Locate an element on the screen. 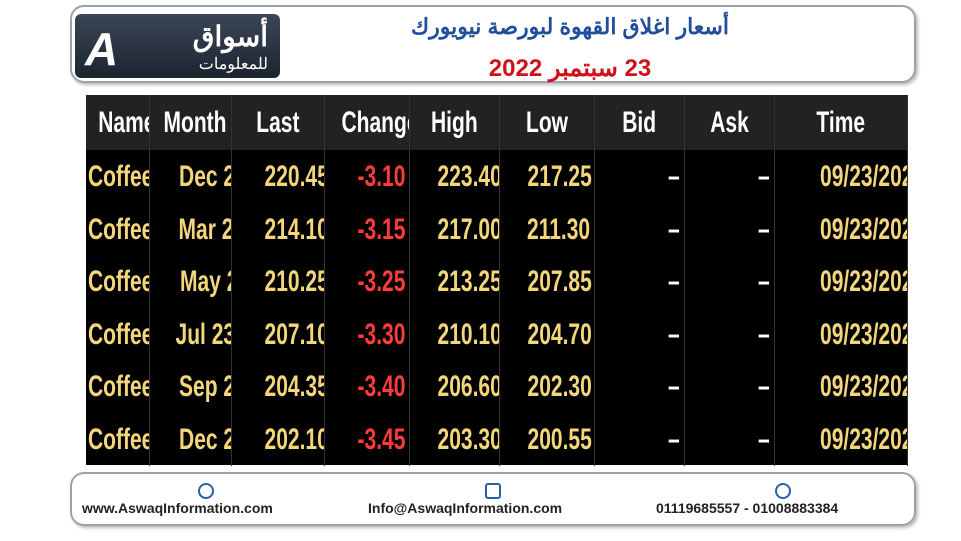 Image resolution: width=961 pixels, height=541 pixels. cell-text: -3.30 is located at coordinates (381, 334).